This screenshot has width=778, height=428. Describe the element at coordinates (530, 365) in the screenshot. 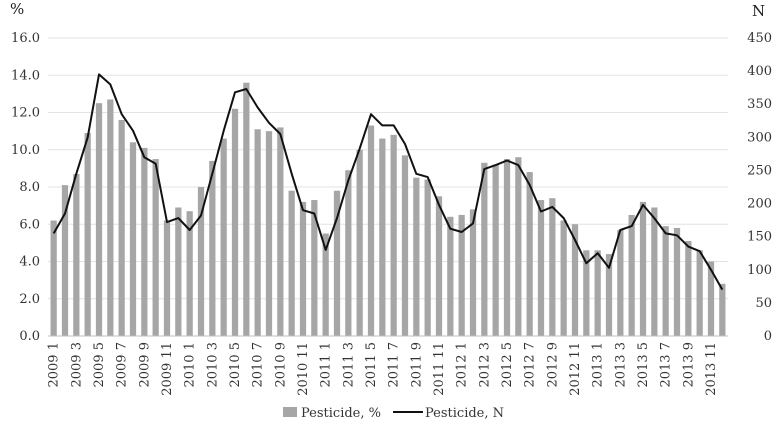

I see `x-tick-label: 2012 7` at that location.